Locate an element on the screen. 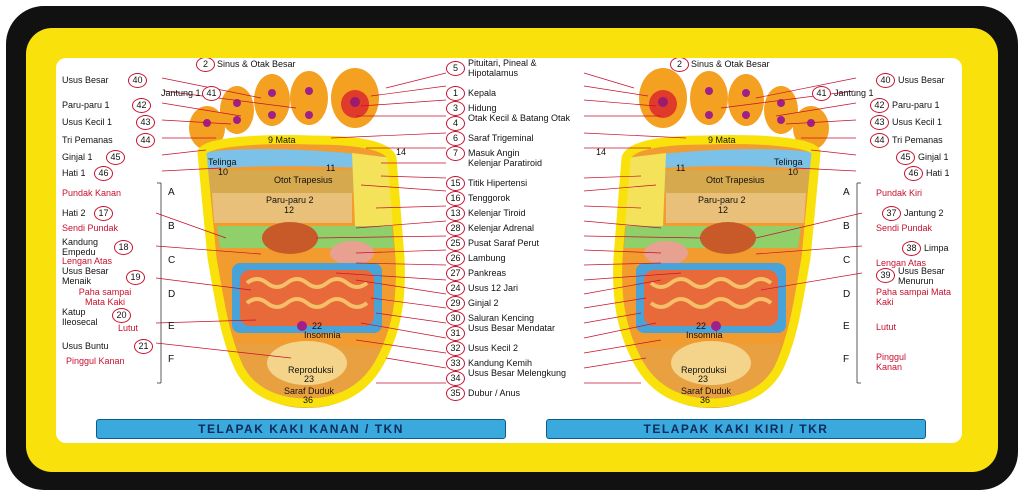  zone-e-left: E is located at coordinates (171, 326).